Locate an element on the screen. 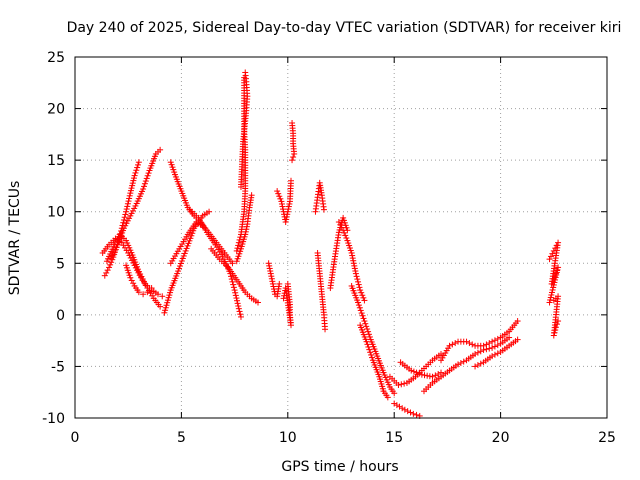 This screenshot has width=640, height=480. y-tick-label: 20 is located at coordinates (56, 110).